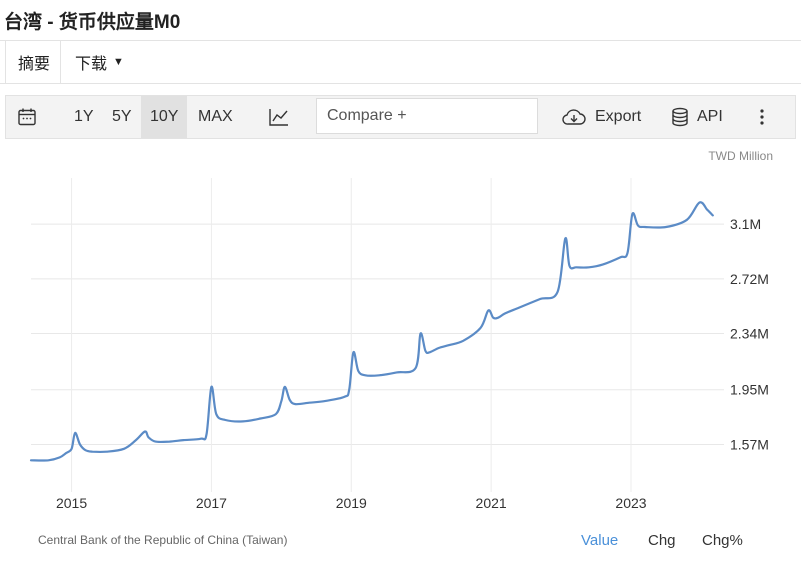  I want to click on x-tick-label: 2019, so click(351, 503).